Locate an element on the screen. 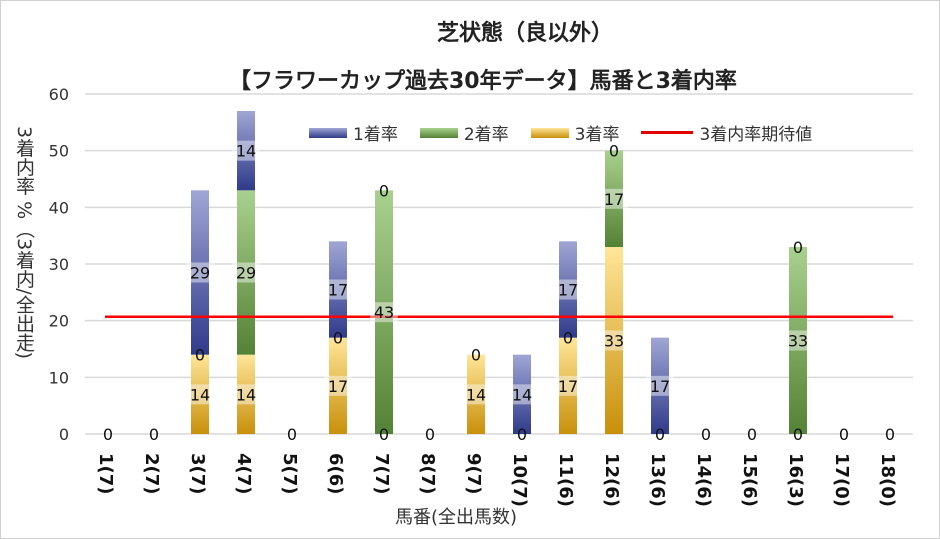 The width and height of the screenshot is (940, 539). y-tick-label: 0 is located at coordinates (64, 434).